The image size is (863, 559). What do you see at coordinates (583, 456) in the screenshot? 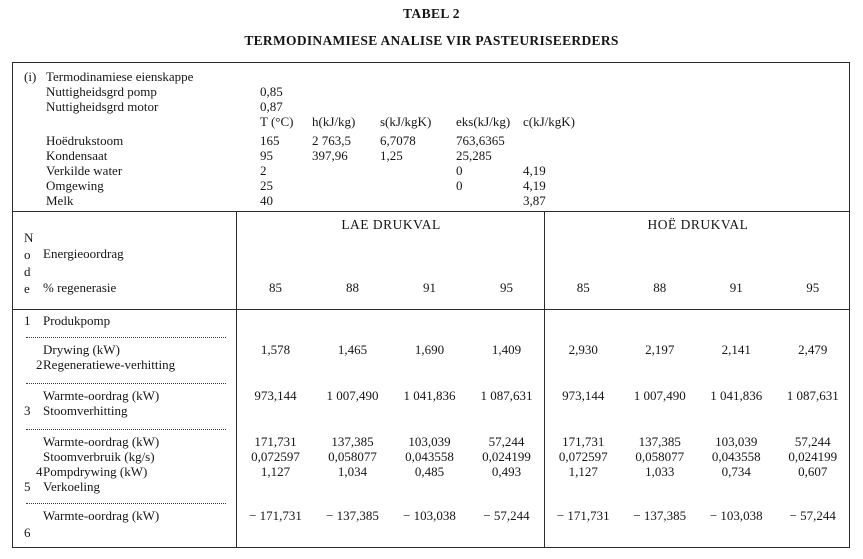
I see `data-cell: 0,072597` at bounding box center [583, 456].